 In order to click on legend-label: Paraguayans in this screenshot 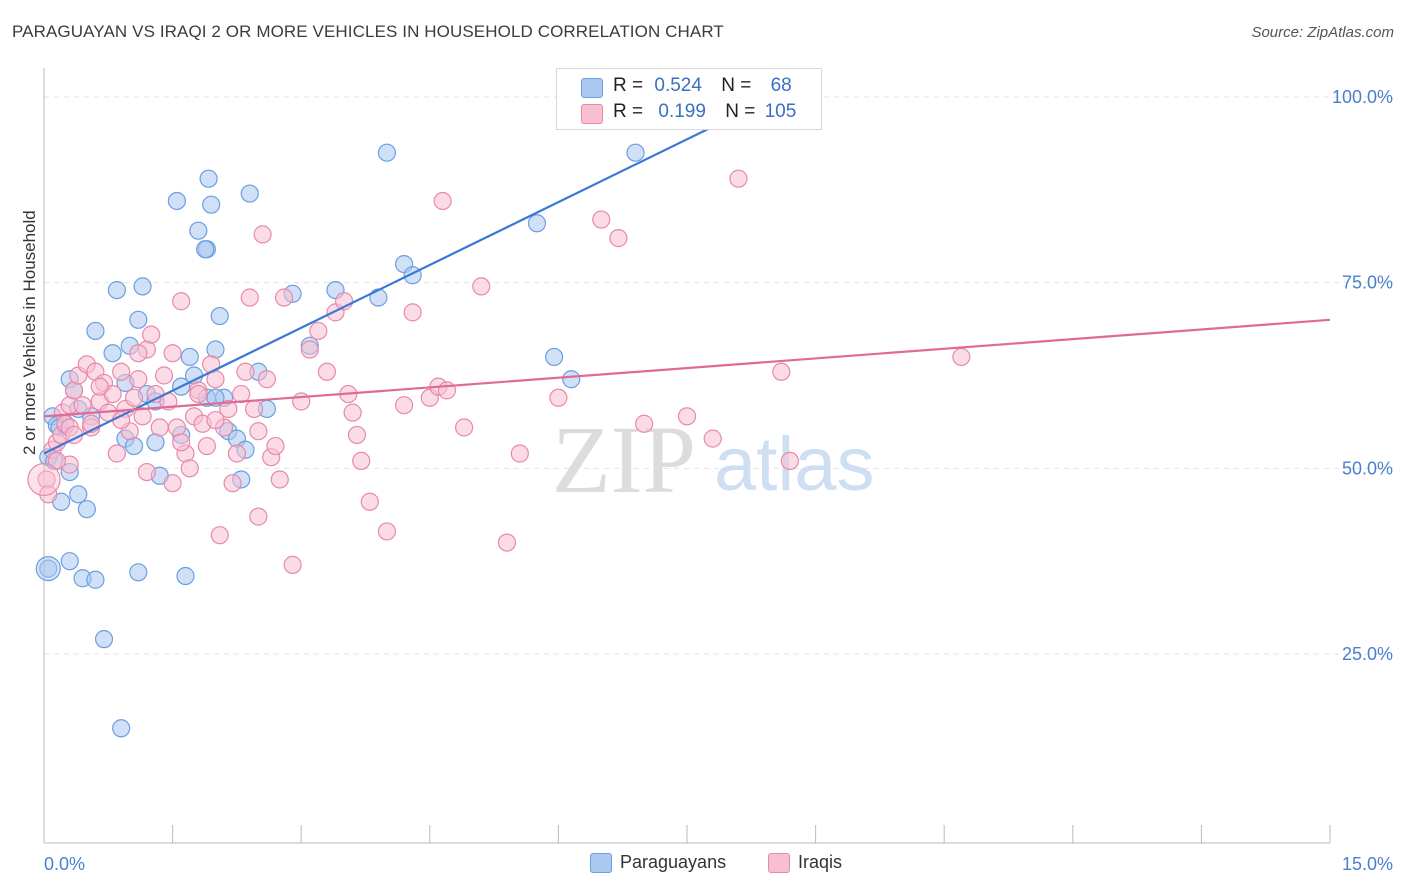, I will do `click(673, 862)`.